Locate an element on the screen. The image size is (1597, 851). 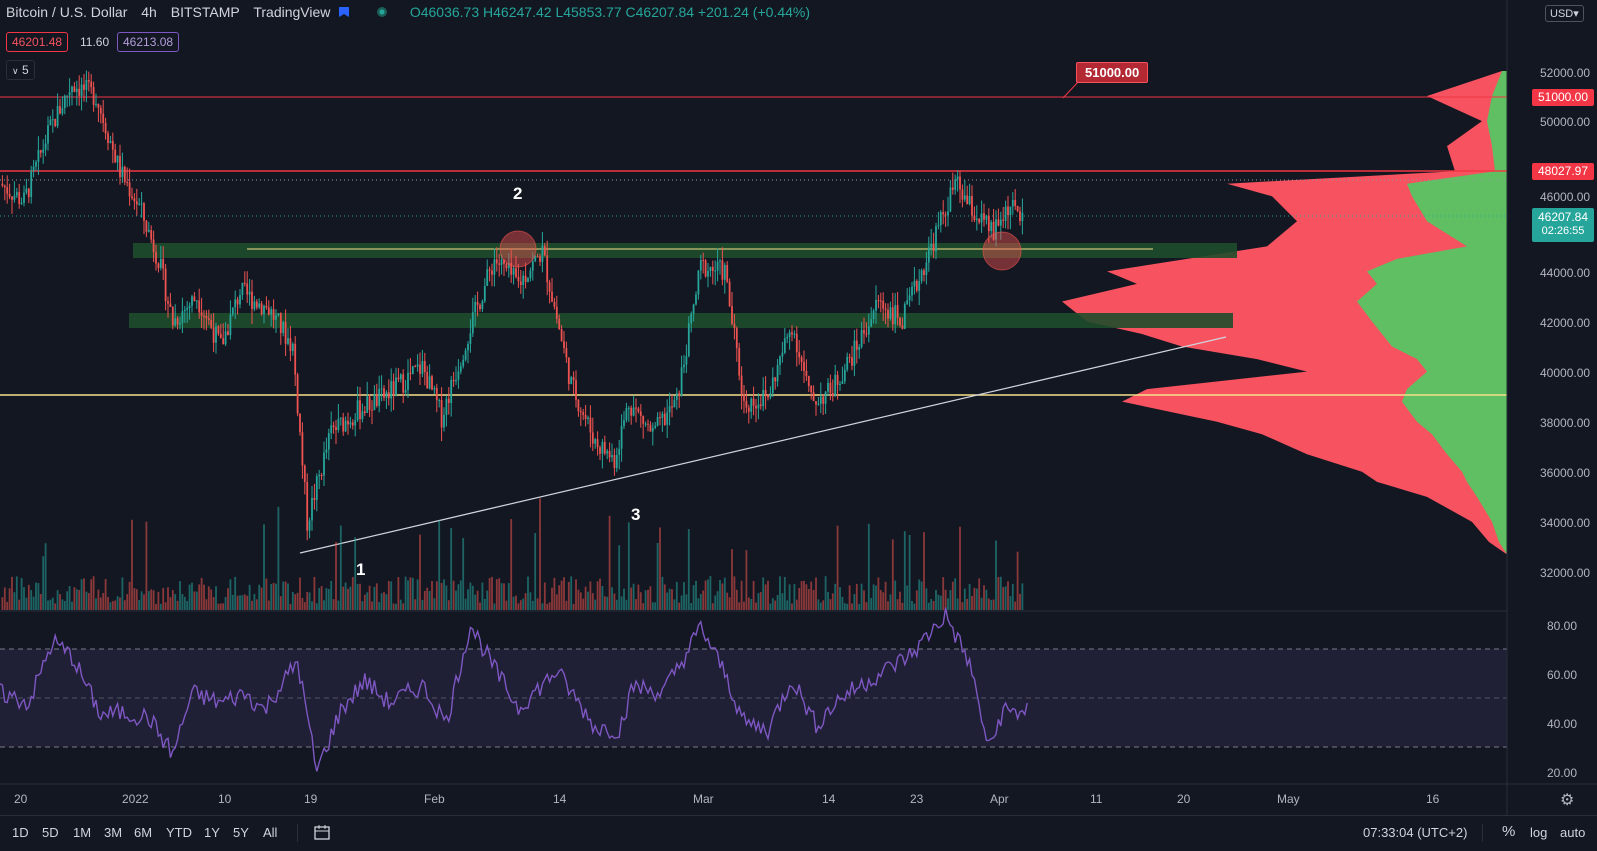
date-range-icon is located at coordinates (322, 833).